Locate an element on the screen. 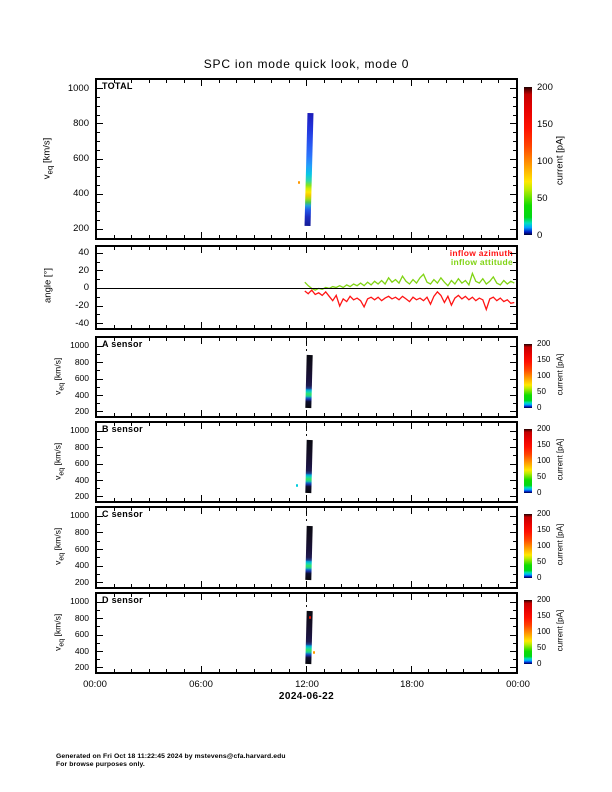 The width and height of the screenshot is (612, 792). legend-inflow-azimuth: inflow azimuth is located at coordinates (481, 253).